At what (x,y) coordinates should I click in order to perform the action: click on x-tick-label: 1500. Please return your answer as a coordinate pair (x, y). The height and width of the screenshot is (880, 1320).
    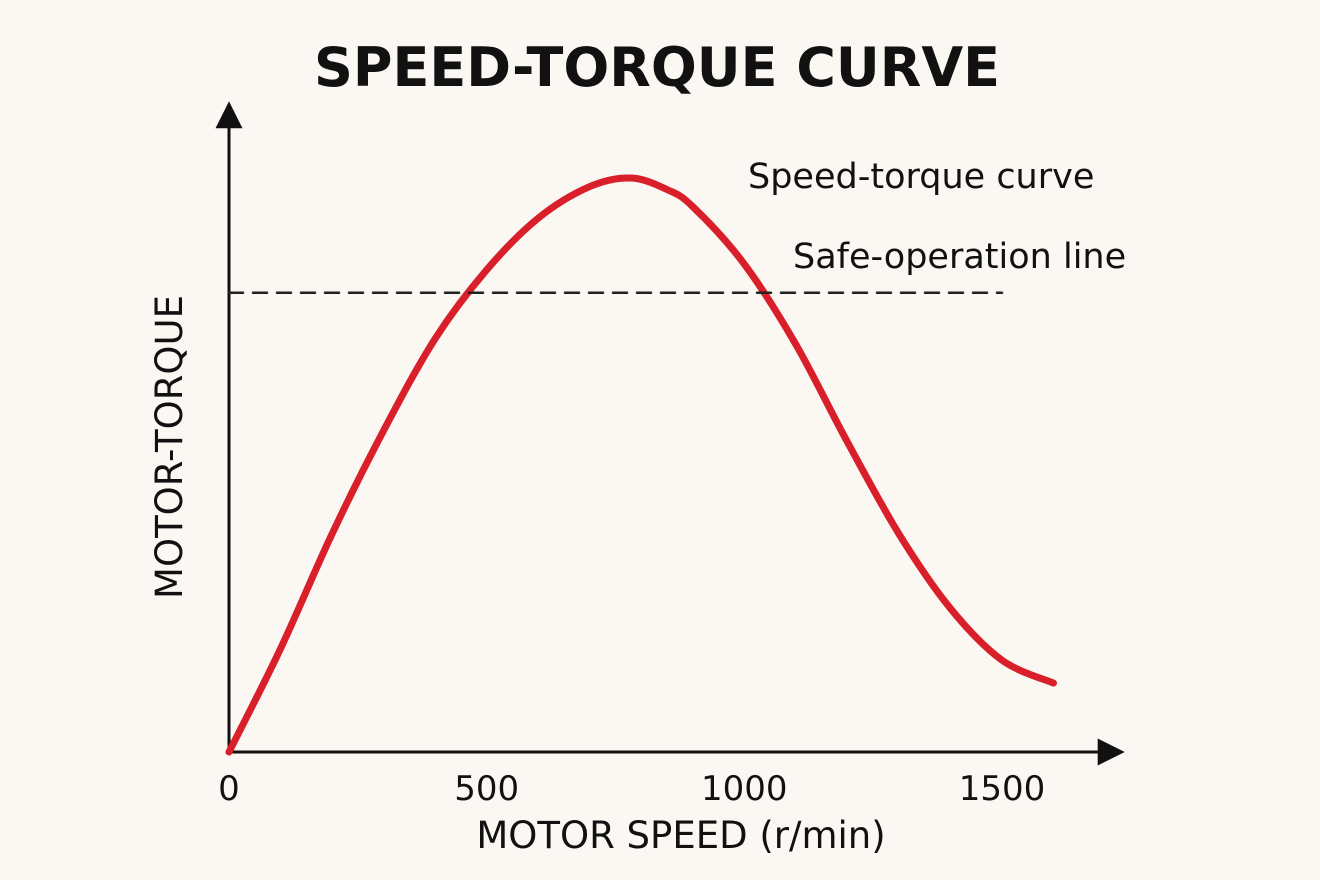
    Looking at the image, I should click on (1002, 789).